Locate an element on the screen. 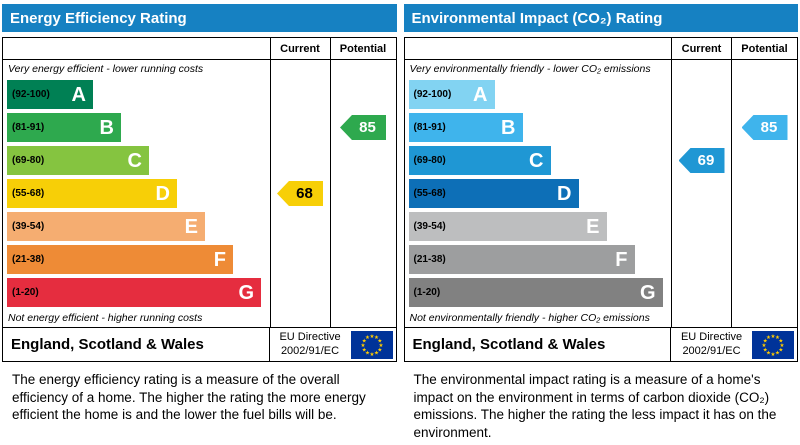 The height and width of the screenshot is (445, 800). band-range-label: (55-68) is located at coordinates (429, 193).